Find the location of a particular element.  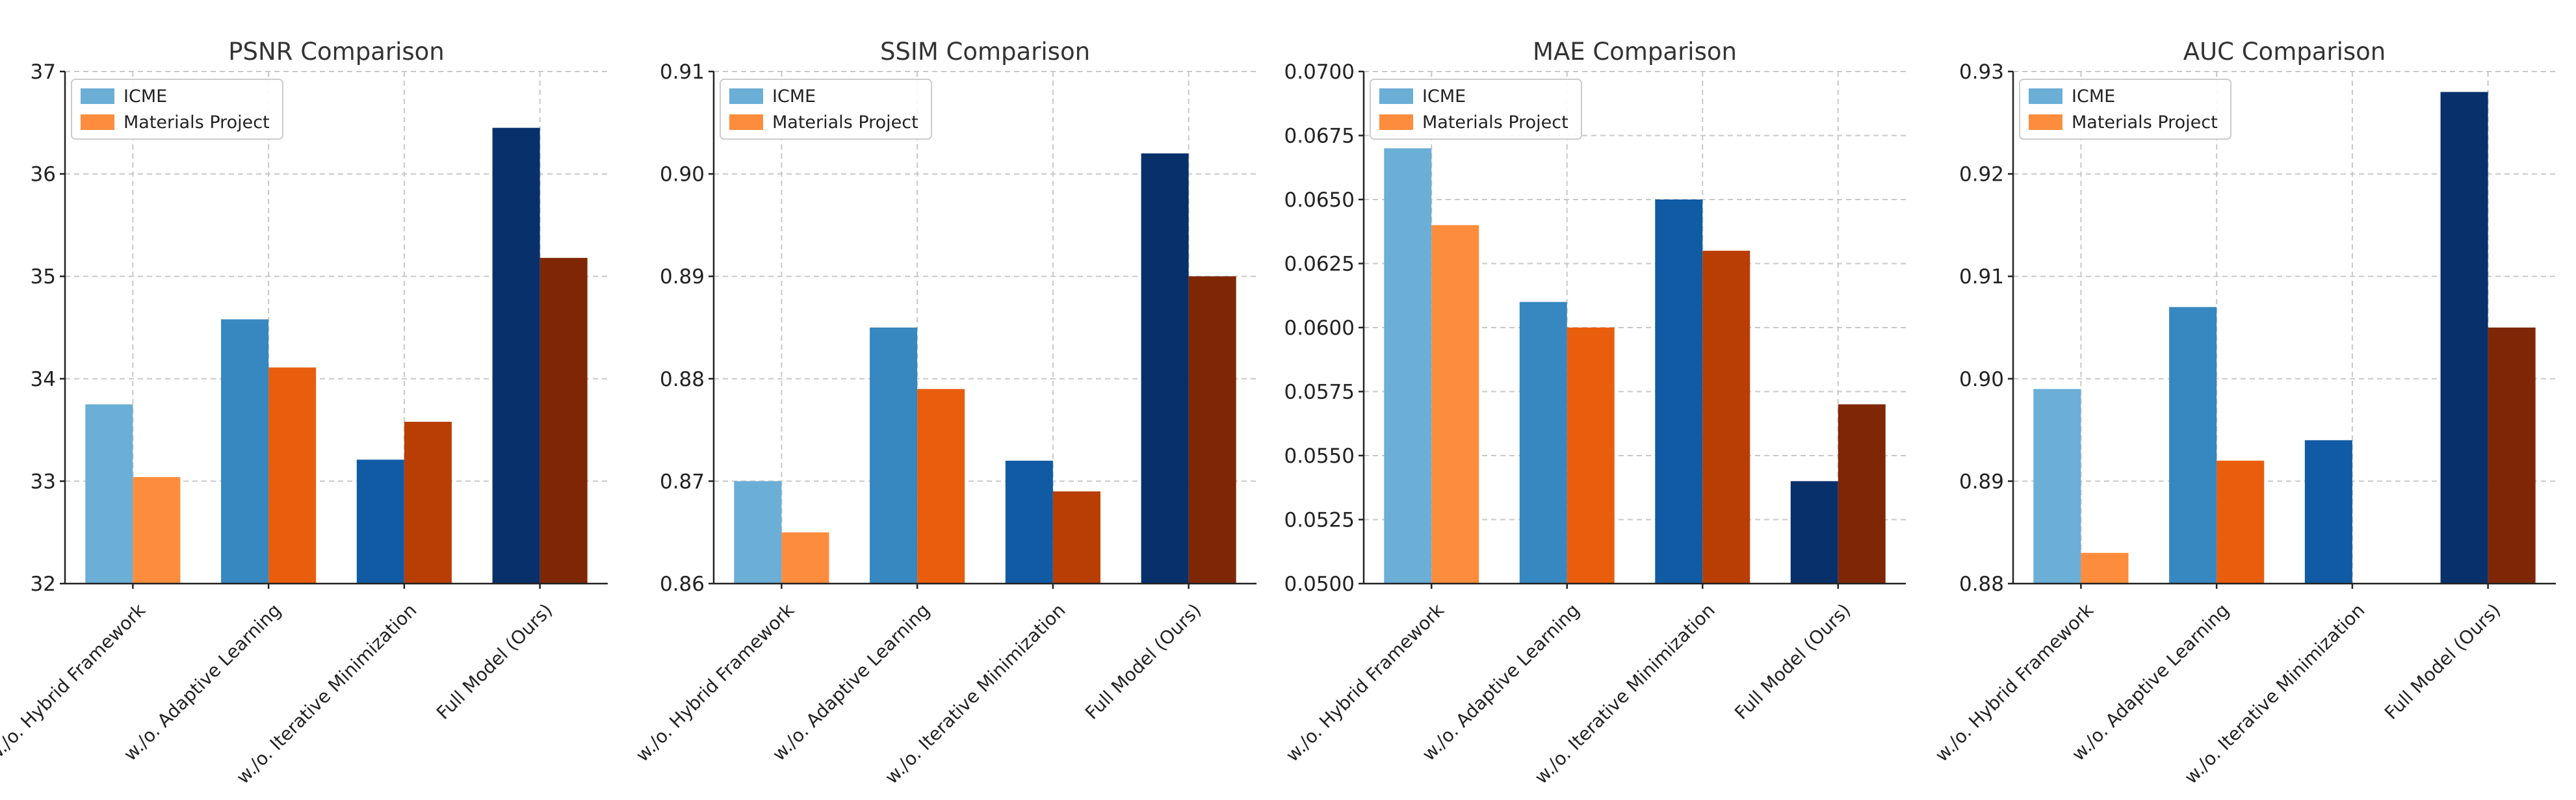

y-tick-label: 32 is located at coordinates (43, 584).